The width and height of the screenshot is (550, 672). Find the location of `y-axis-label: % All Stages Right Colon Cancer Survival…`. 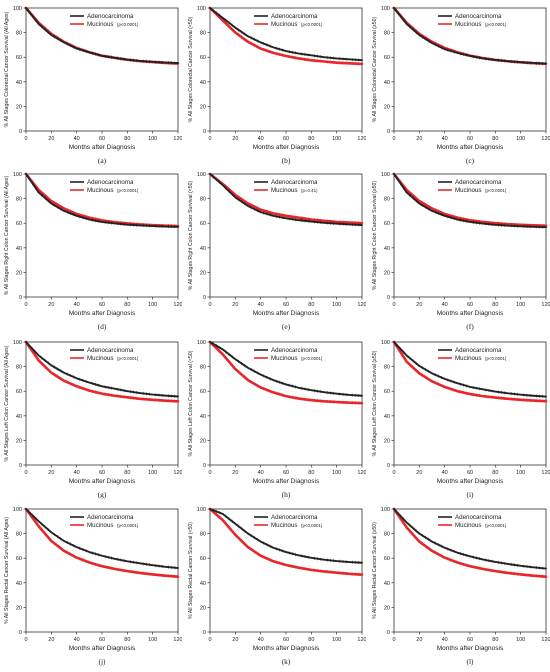

y-axis-label: % All Stages Right Colon Cancer Survival… is located at coordinates (7, 236).